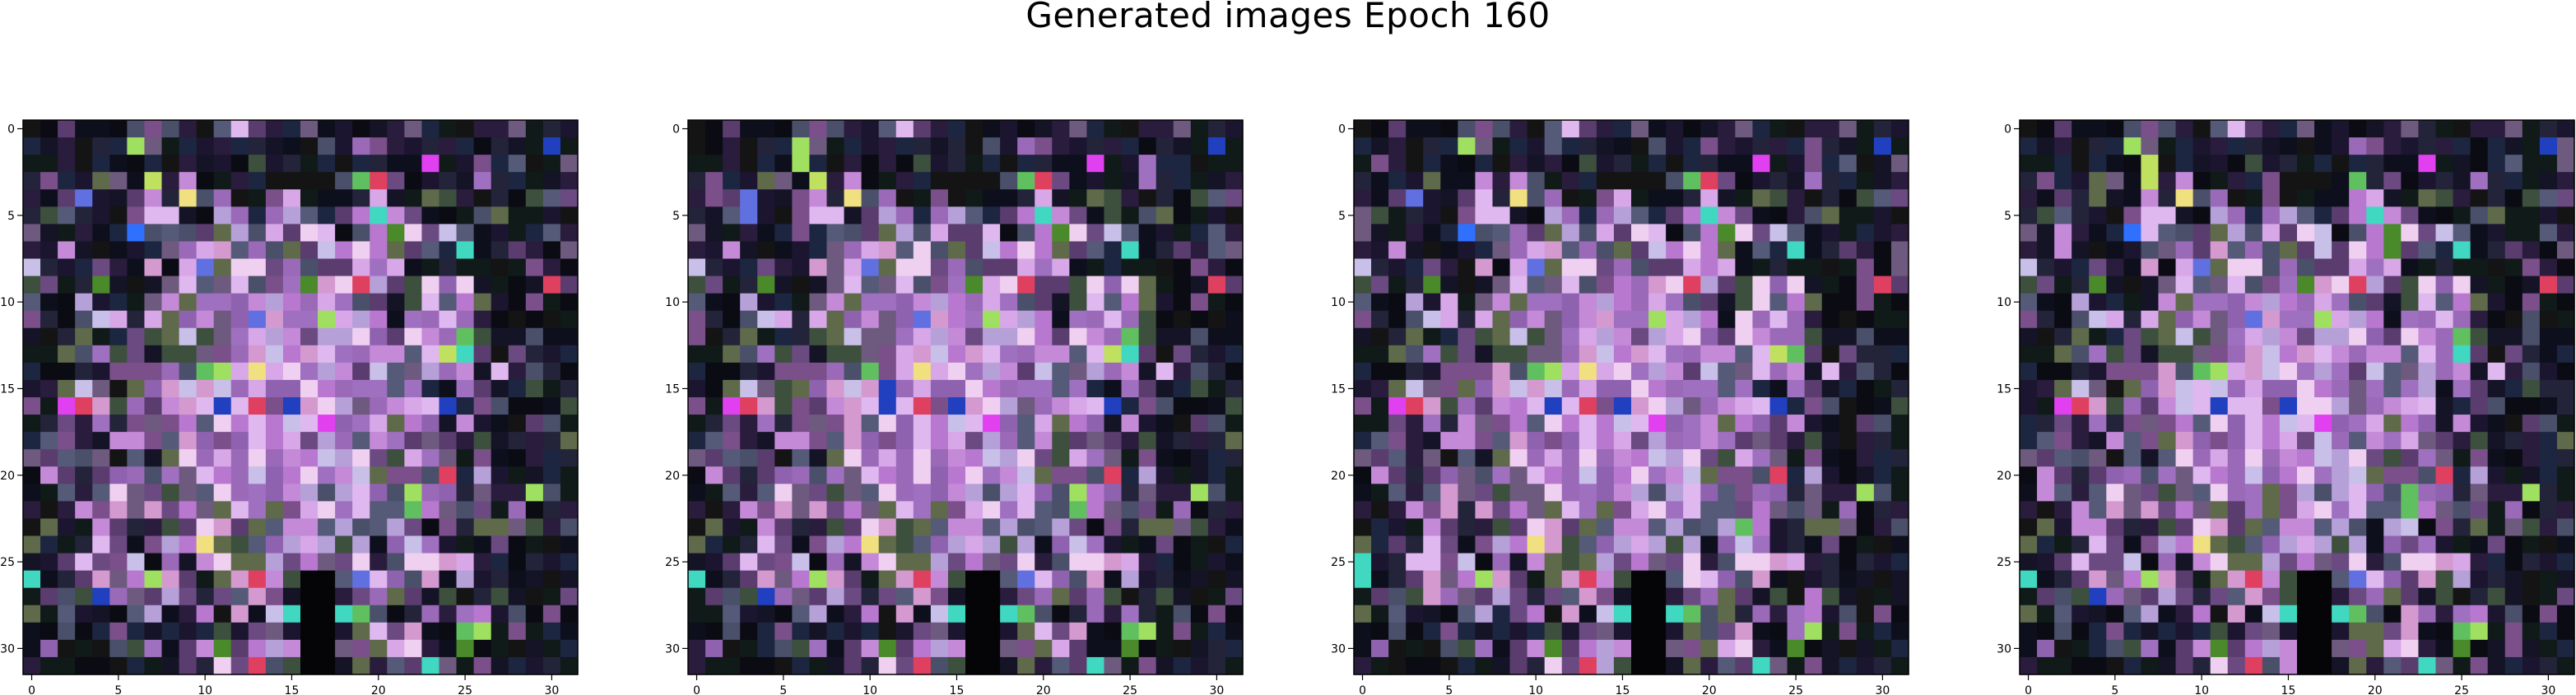  What do you see at coordinates (2004, 302) in the screenshot?
I see `y-tick-label: 10` at bounding box center [2004, 302].